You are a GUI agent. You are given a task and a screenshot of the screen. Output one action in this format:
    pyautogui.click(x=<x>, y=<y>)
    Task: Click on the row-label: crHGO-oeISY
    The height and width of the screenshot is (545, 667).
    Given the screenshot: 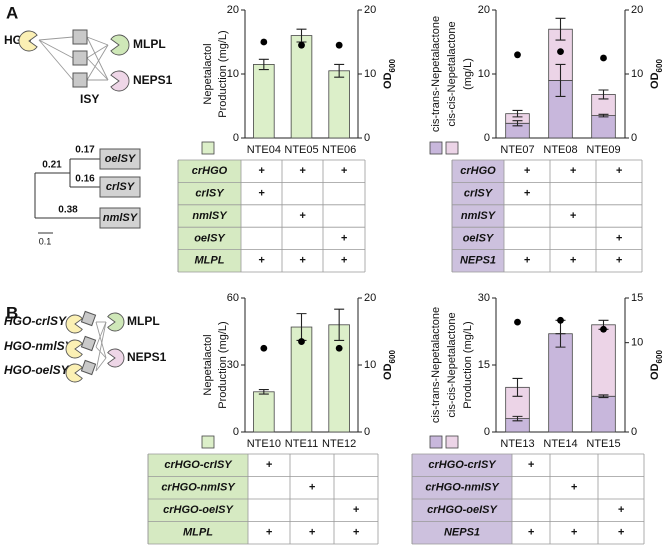 What is the action you would take?
    pyautogui.click(x=462, y=510)
    